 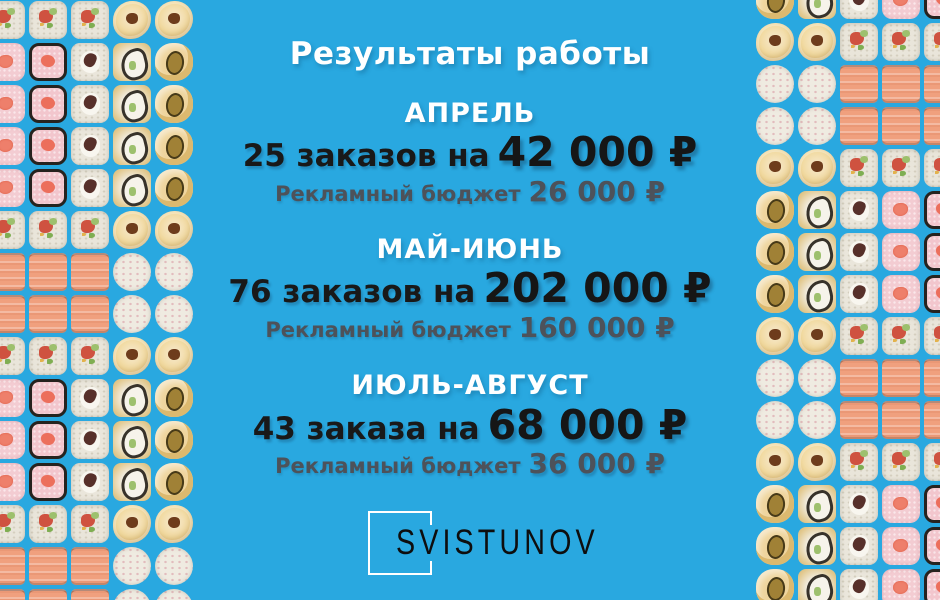 I want to click on orders-prefix: 76 заказов на, so click(x=352, y=292).